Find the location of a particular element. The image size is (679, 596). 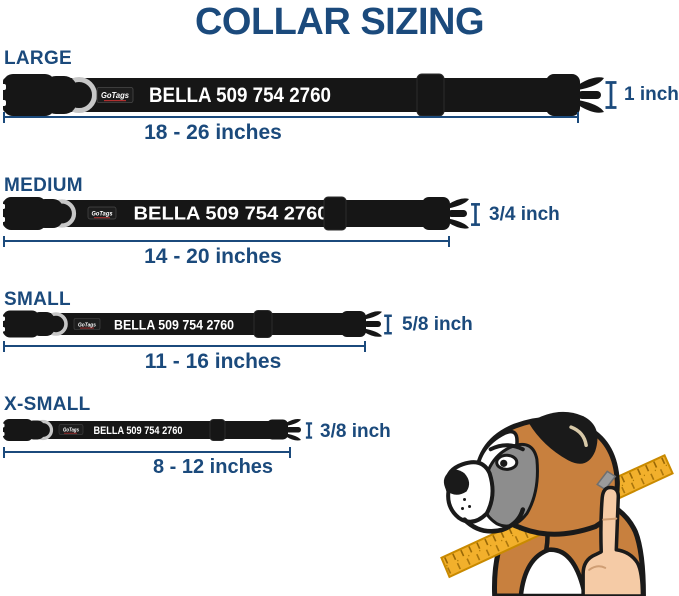

dog-jowl-line is located at coordinates (494, 520).